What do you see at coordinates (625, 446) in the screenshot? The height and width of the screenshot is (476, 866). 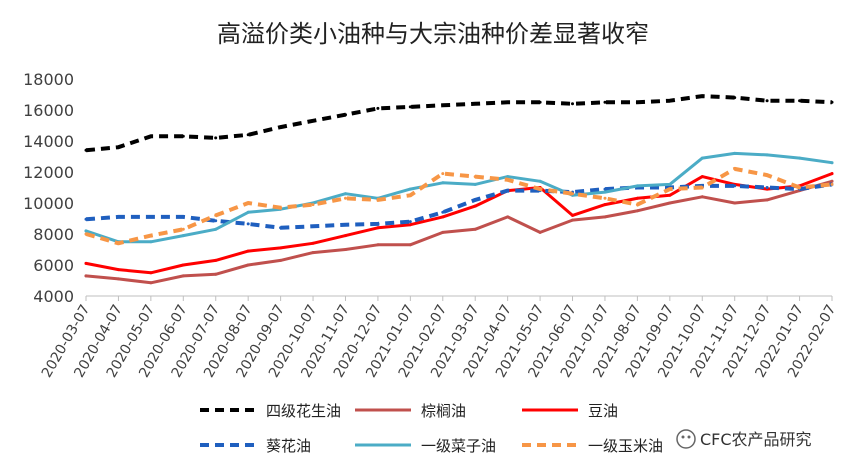 I see `legend-label: 一级玉米油` at bounding box center [625, 446].